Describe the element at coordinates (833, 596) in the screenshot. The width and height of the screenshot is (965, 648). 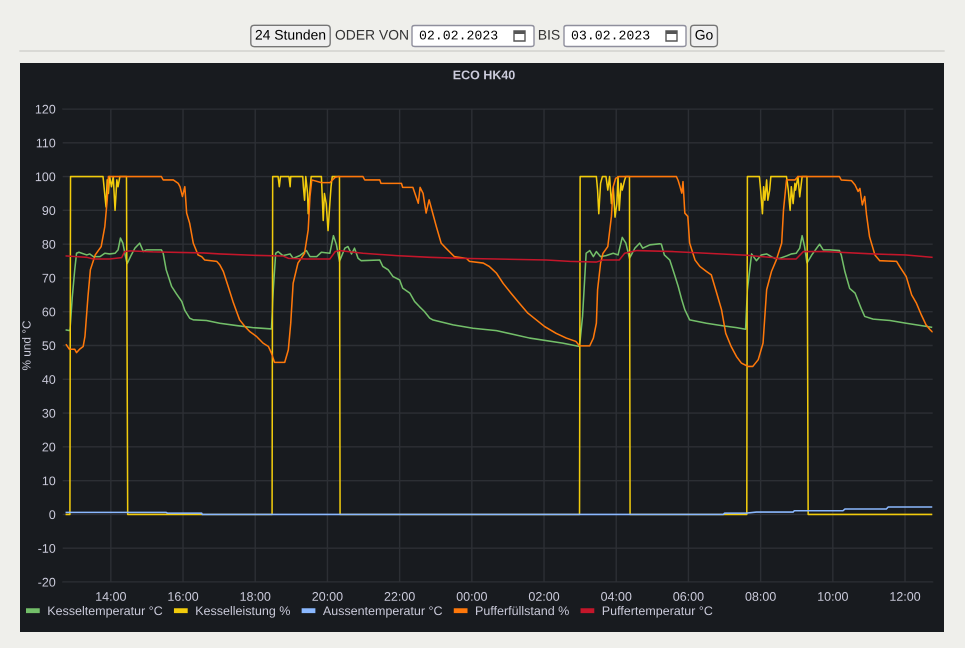
I see `x-tick-label: 10:00` at that location.